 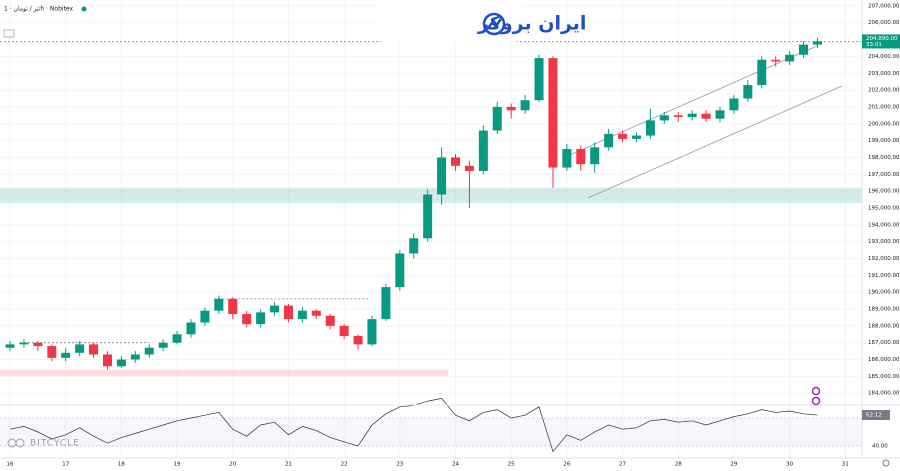 What do you see at coordinates (884, 192) in the screenshot?
I see `y-tick-label: 196,000.00` at bounding box center [884, 192].